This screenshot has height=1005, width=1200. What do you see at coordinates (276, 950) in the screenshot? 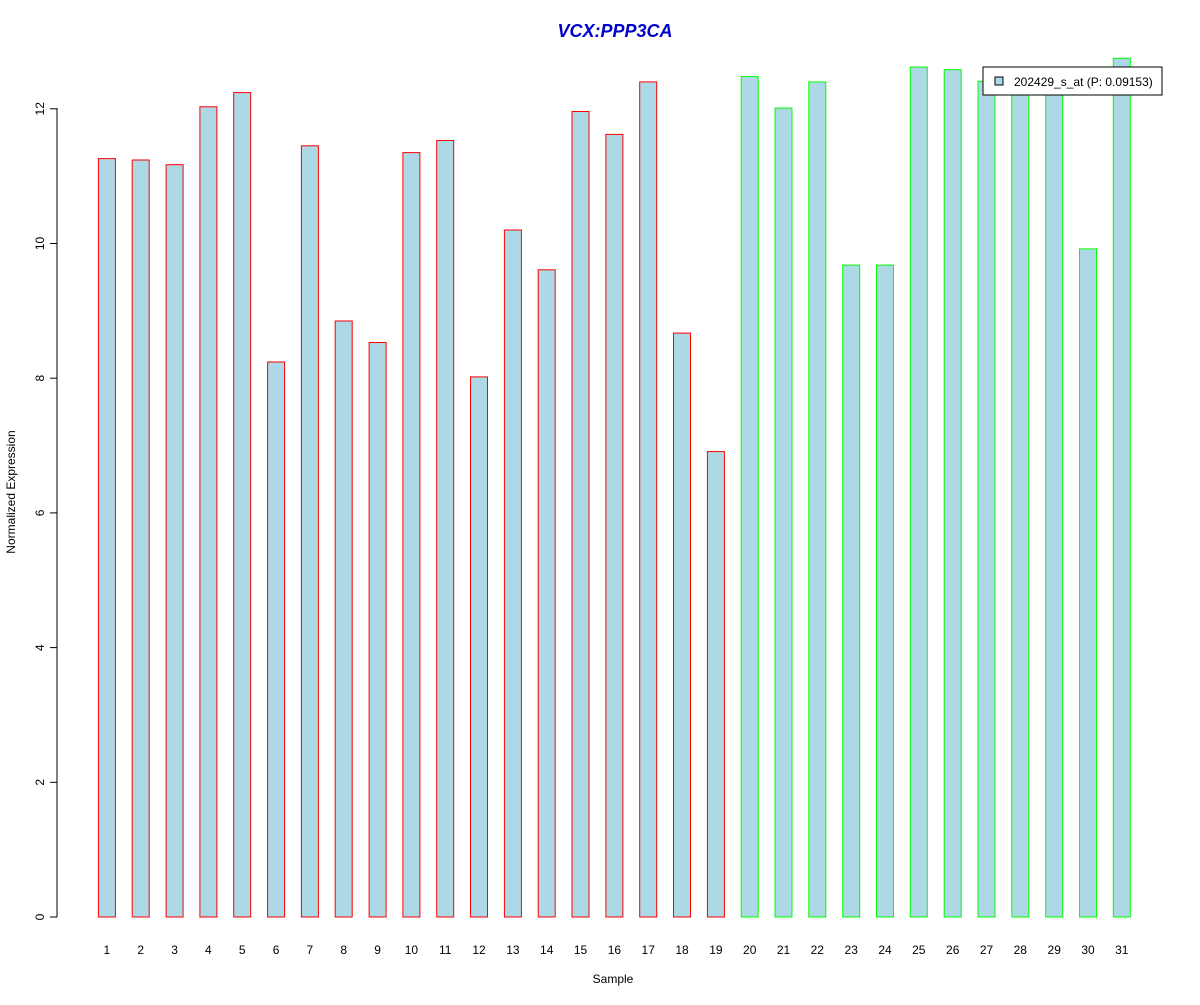
I see `x-tick-label: 6` at bounding box center [276, 950].